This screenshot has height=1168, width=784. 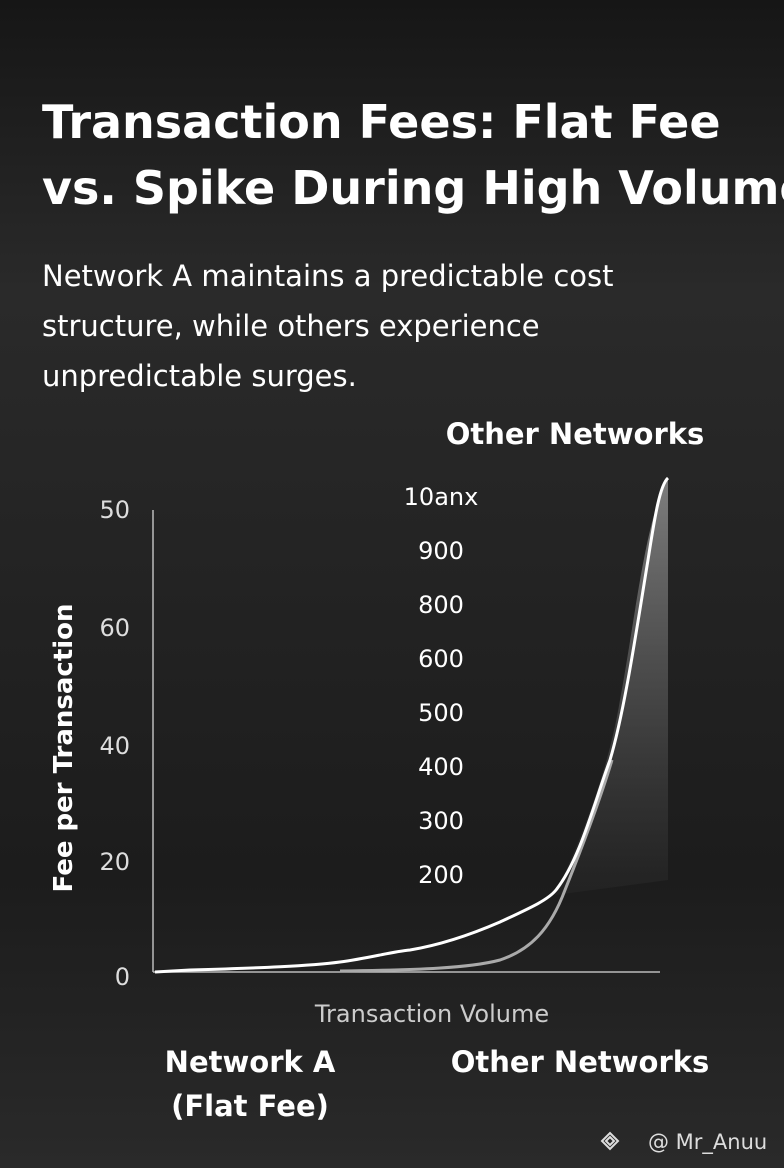 I want to click on y-axis-label: Fee per Transaction, so click(x=64, y=747).